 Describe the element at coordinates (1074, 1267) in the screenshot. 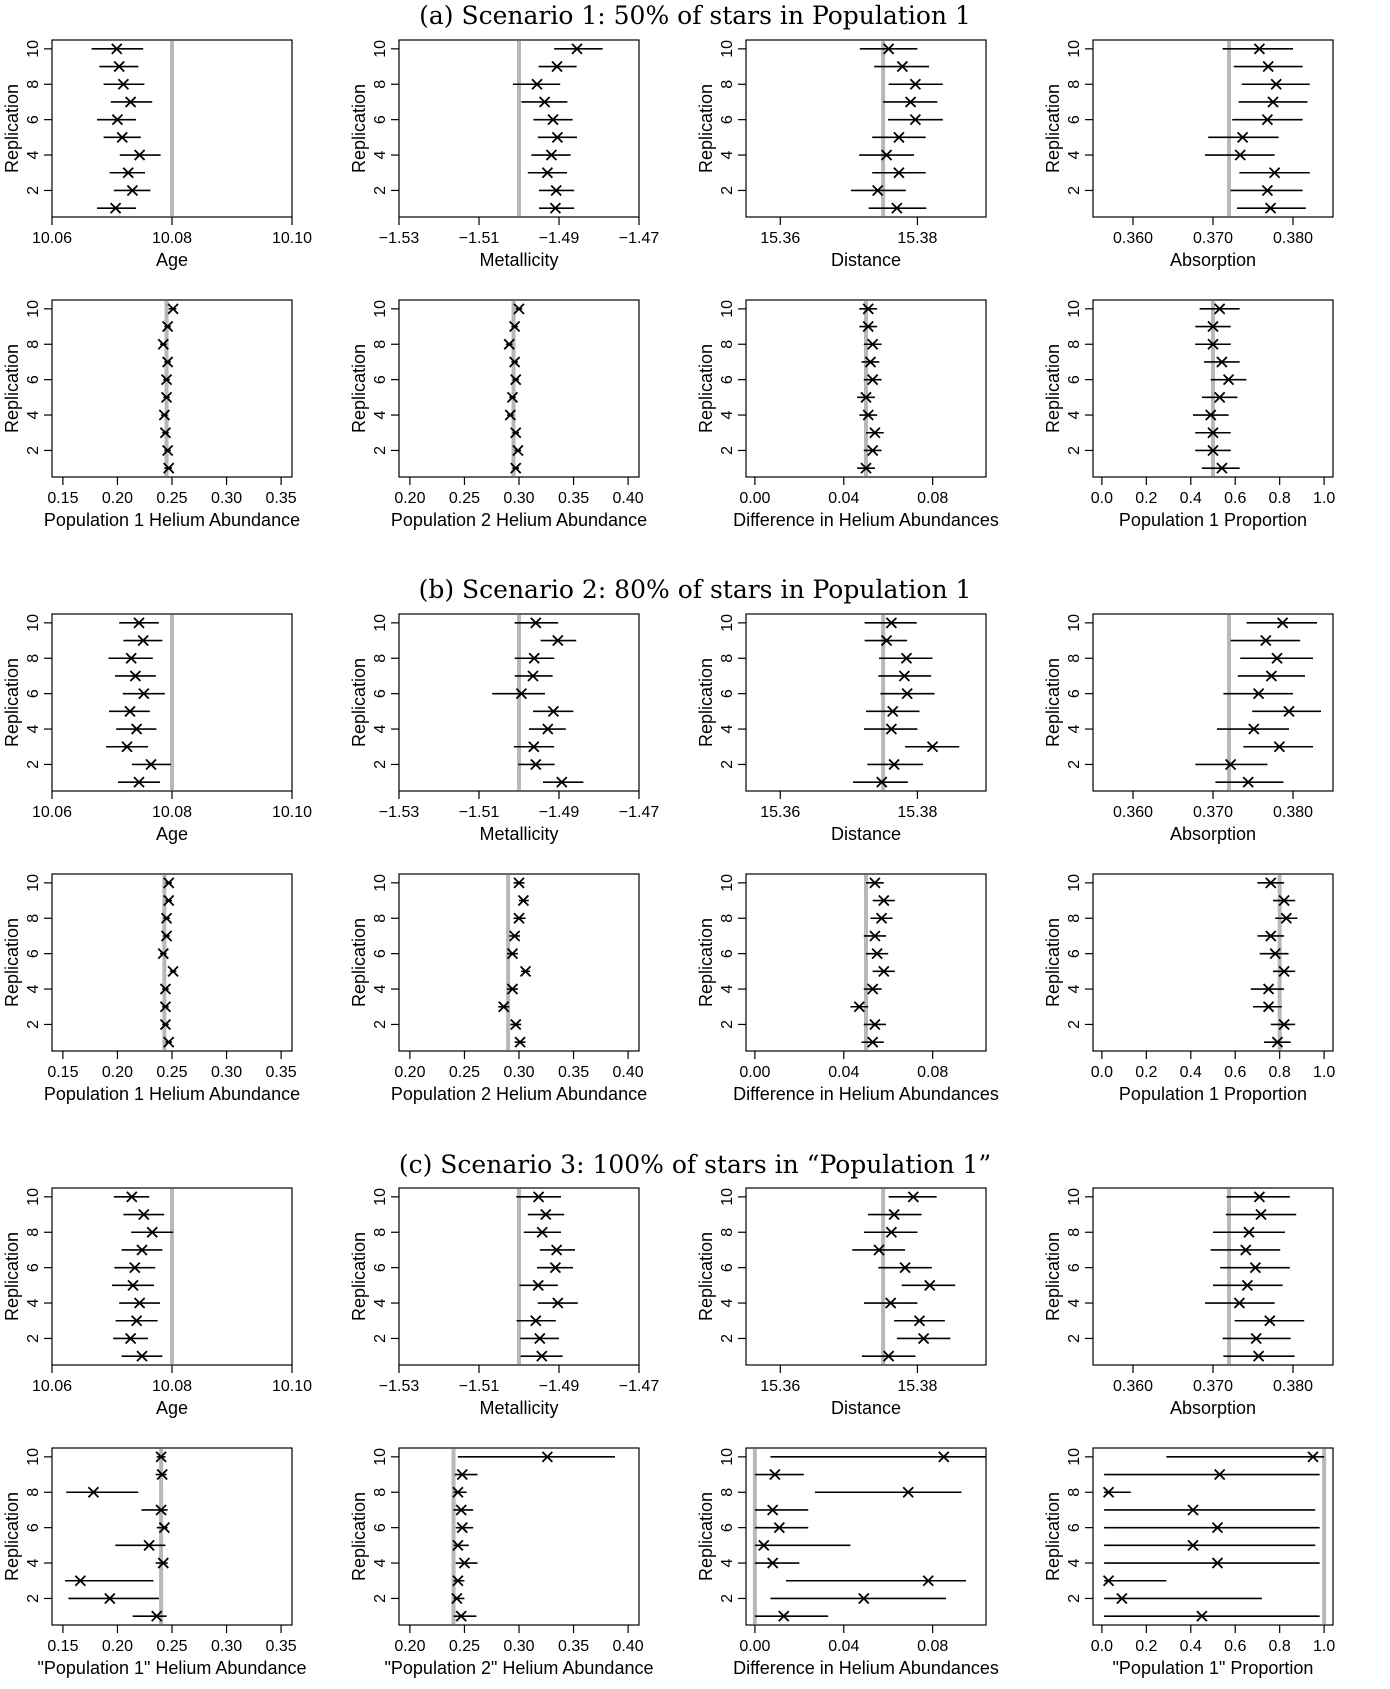

I see `y-tick-label: 6` at that location.